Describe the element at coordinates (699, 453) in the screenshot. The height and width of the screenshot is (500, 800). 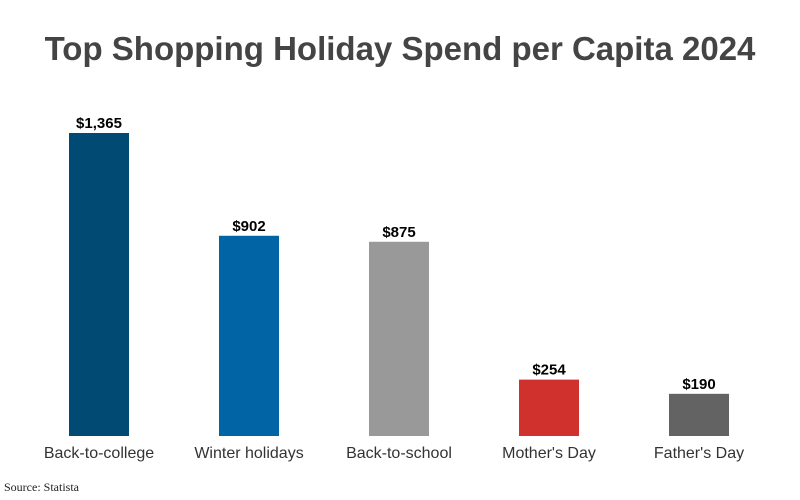
I see `x-tick-label: Father's Day` at that location.